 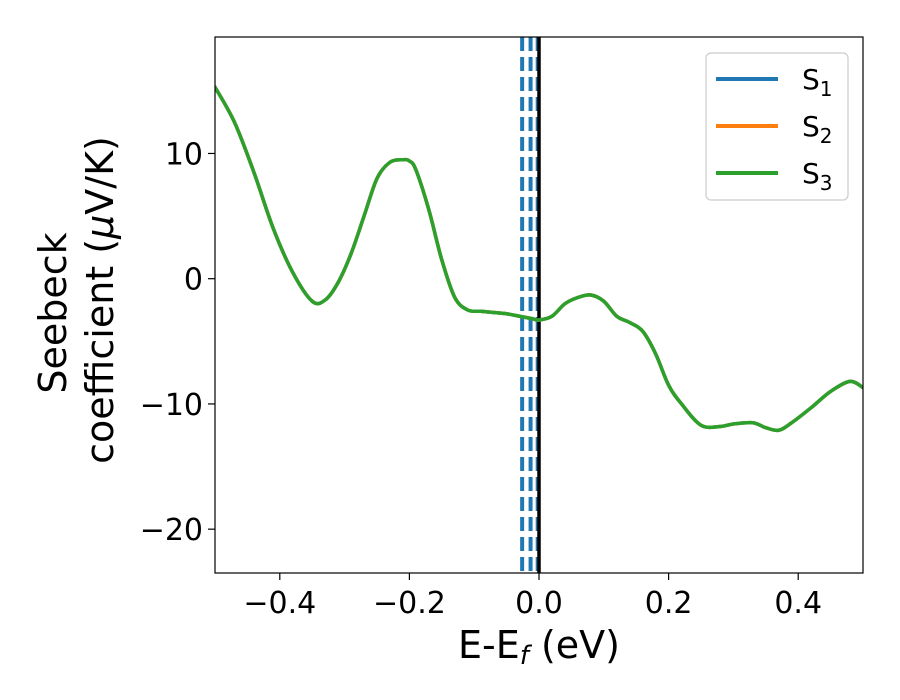 I want to click on x-tick-label-2: 0.0, so click(x=539, y=603).